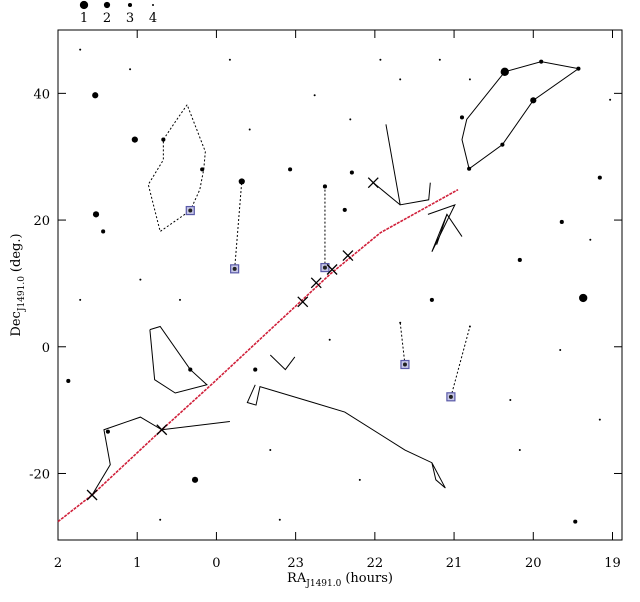 This screenshot has width=640, height=602. I want to click on x-tick-label: 20, so click(533, 563).